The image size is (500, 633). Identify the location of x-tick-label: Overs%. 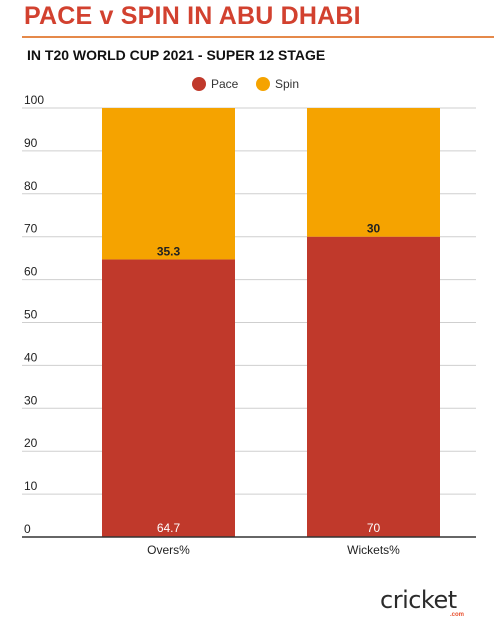
(168, 550).